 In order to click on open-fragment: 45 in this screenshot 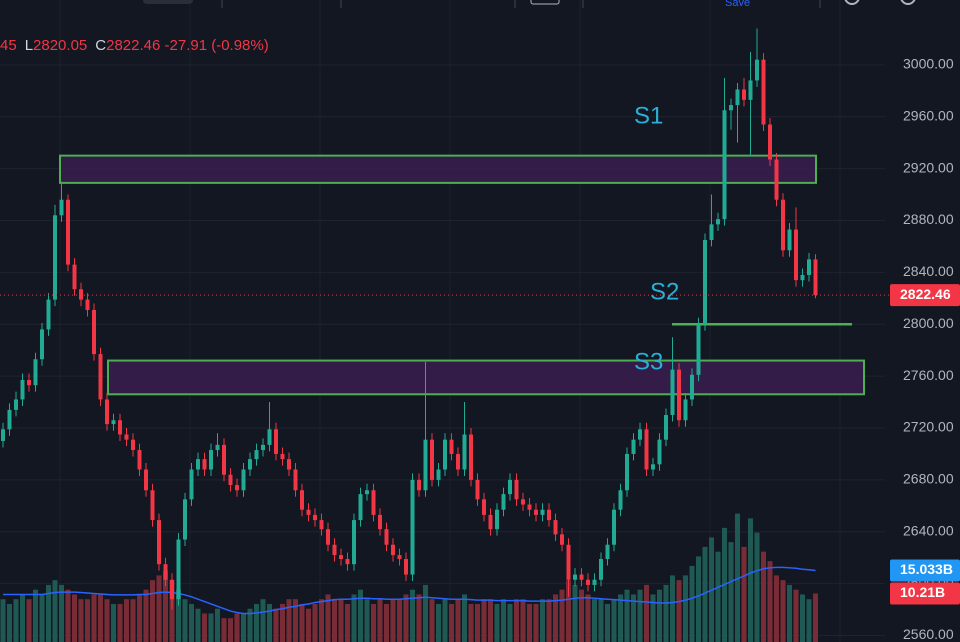, I will do `click(8, 45)`.